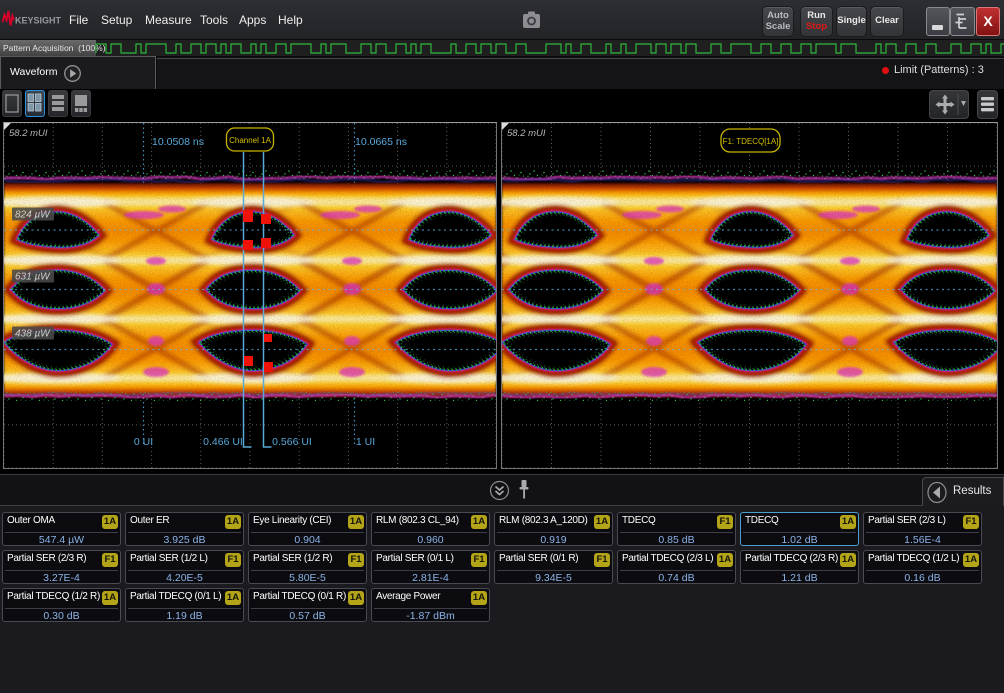 This screenshot has width=1004, height=693. What do you see at coordinates (33, 334) in the screenshot?
I see `svg-text: 438 µW` at bounding box center [33, 334].